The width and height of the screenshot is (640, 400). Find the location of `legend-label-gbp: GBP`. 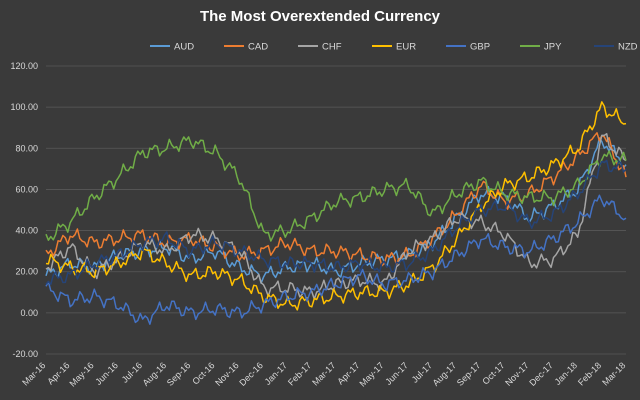

legend-label-gbp: GBP is located at coordinates (480, 47).